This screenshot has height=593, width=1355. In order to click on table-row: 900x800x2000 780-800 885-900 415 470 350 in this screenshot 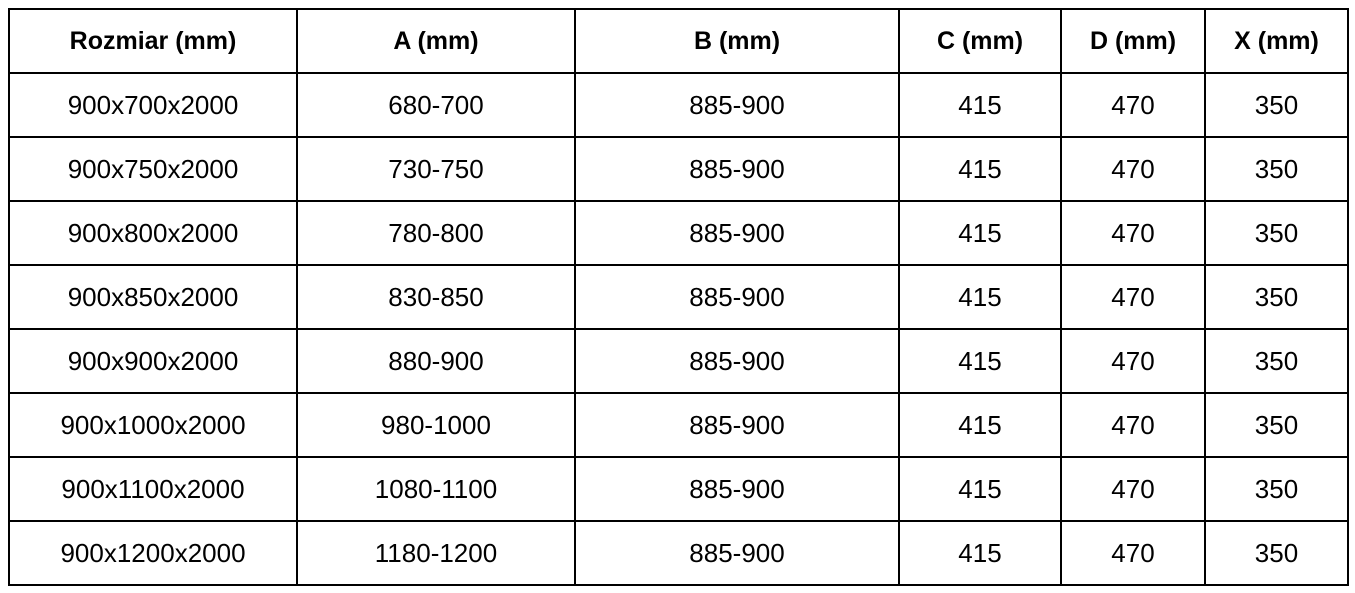, I will do `click(678, 233)`.